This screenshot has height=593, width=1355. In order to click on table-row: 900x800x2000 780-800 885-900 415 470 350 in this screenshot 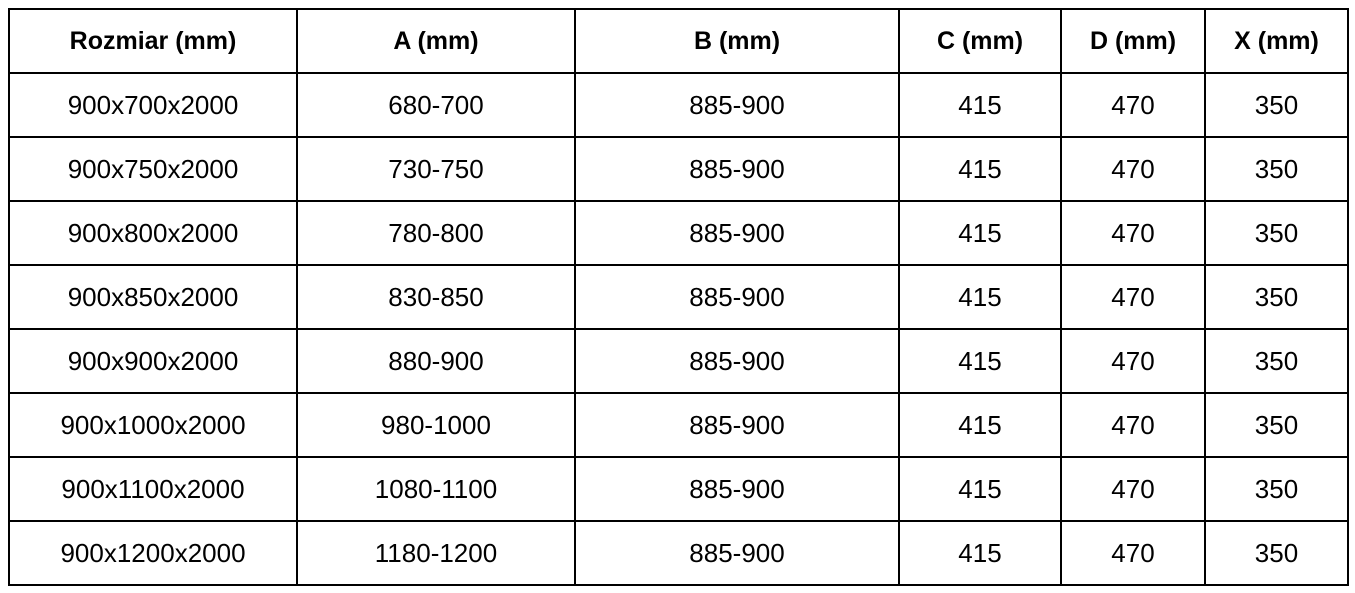, I will do `click(678, 233)`.